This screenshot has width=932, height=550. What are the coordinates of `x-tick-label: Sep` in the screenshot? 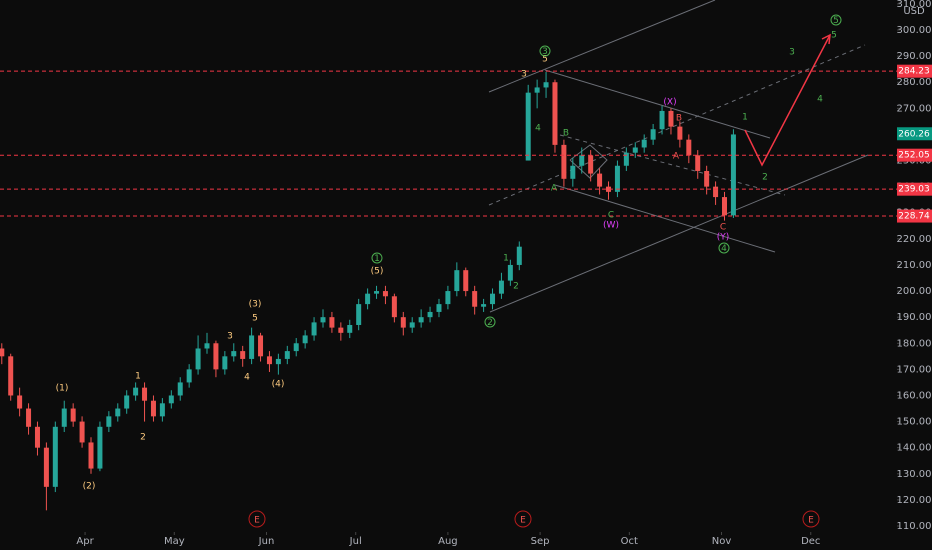 It's located at (540, 541).